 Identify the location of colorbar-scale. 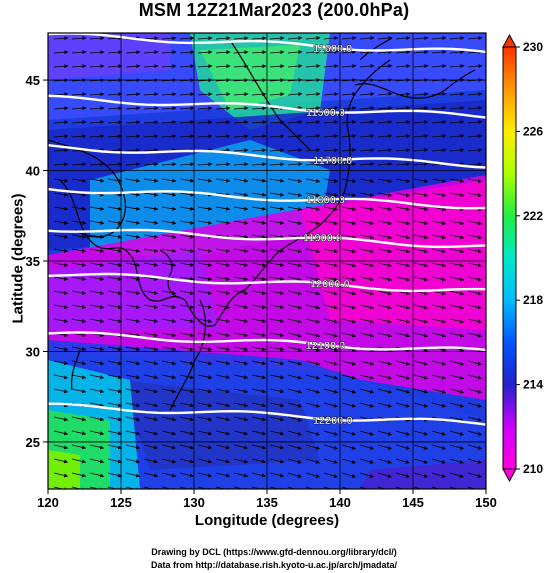
(509, 258).